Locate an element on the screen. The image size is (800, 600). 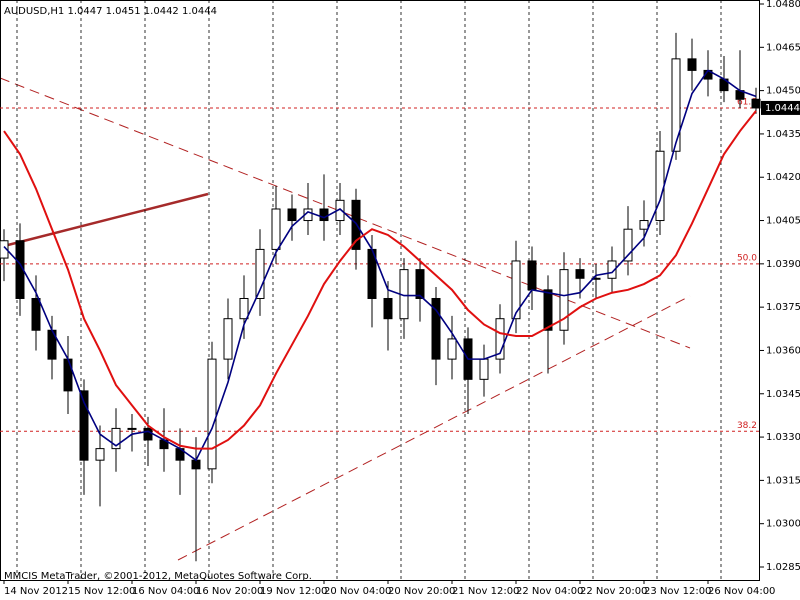
x-tick-label: 22 Nov 20:00 is located at coordinates (613, 591).